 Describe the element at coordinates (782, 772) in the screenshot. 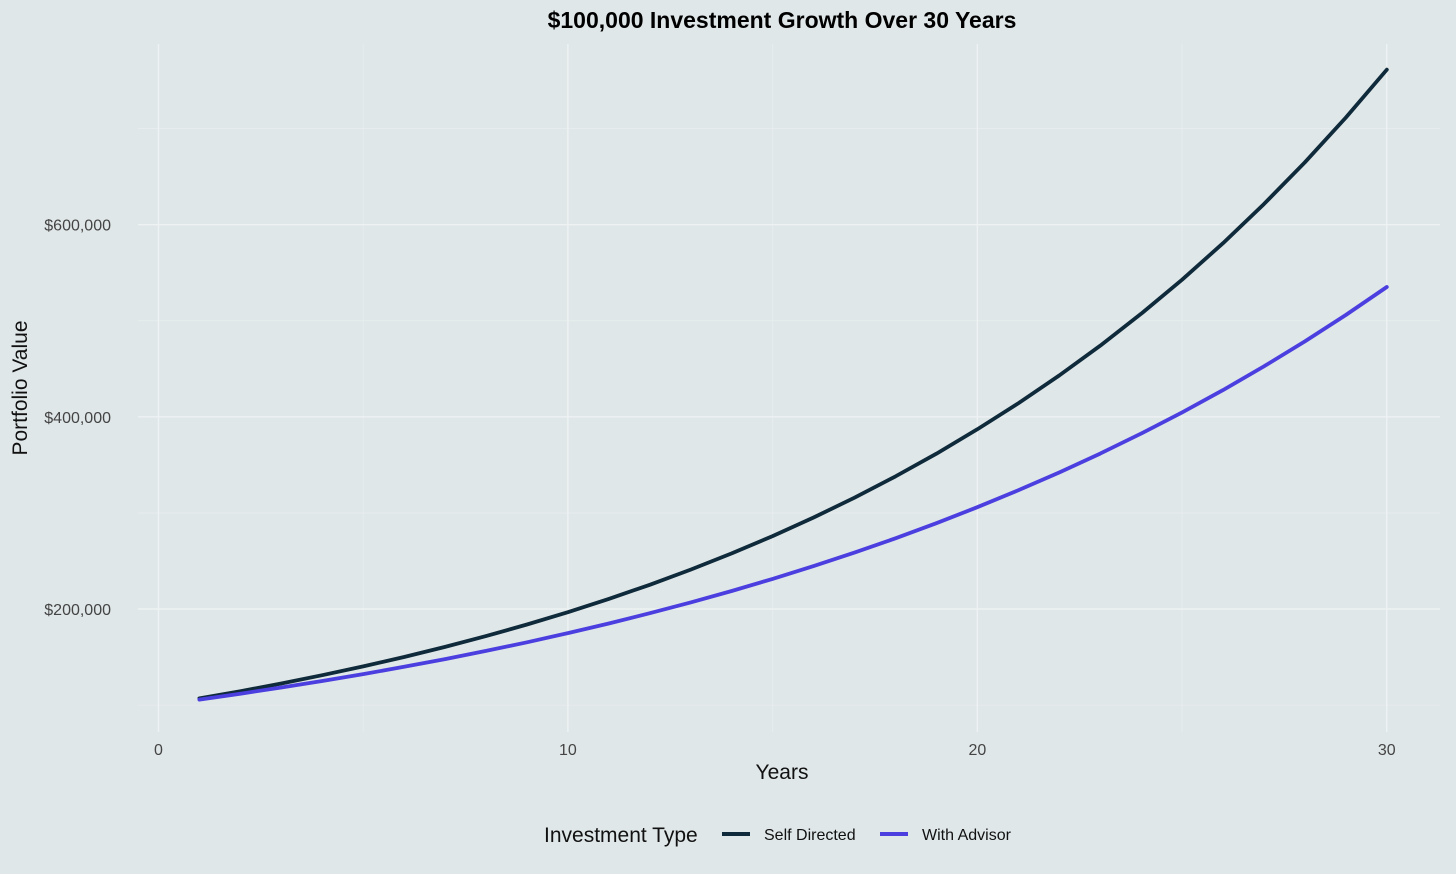

I see `x-axis-title: Years` at that location.